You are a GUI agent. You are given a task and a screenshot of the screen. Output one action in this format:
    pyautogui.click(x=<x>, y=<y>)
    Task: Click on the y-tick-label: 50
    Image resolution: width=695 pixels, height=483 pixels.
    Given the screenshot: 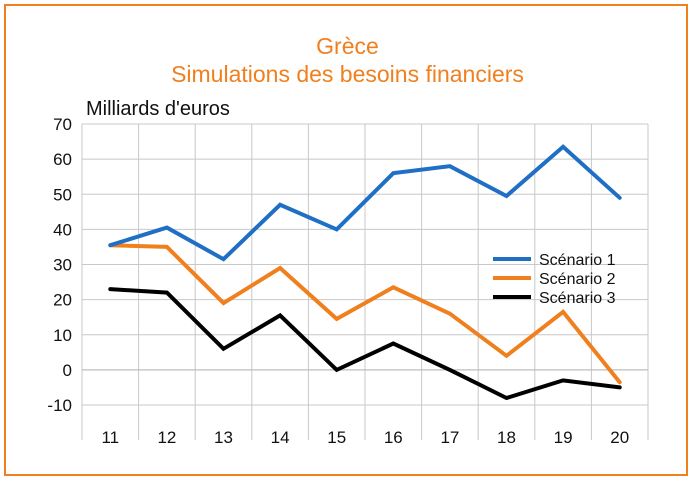 What is the action you would take?
    pyautogui.click(x=62, y=194)
    